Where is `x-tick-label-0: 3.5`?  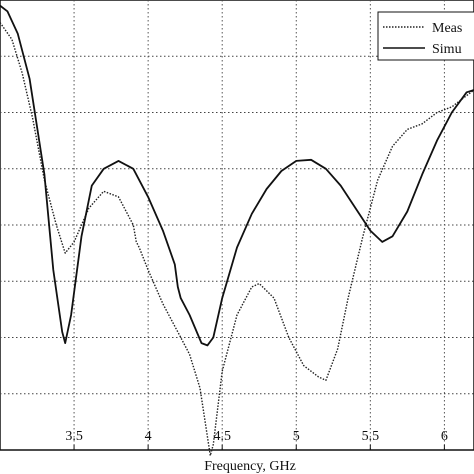
x-tick-label-0: 3.5 is located at coordinates (74, 436).